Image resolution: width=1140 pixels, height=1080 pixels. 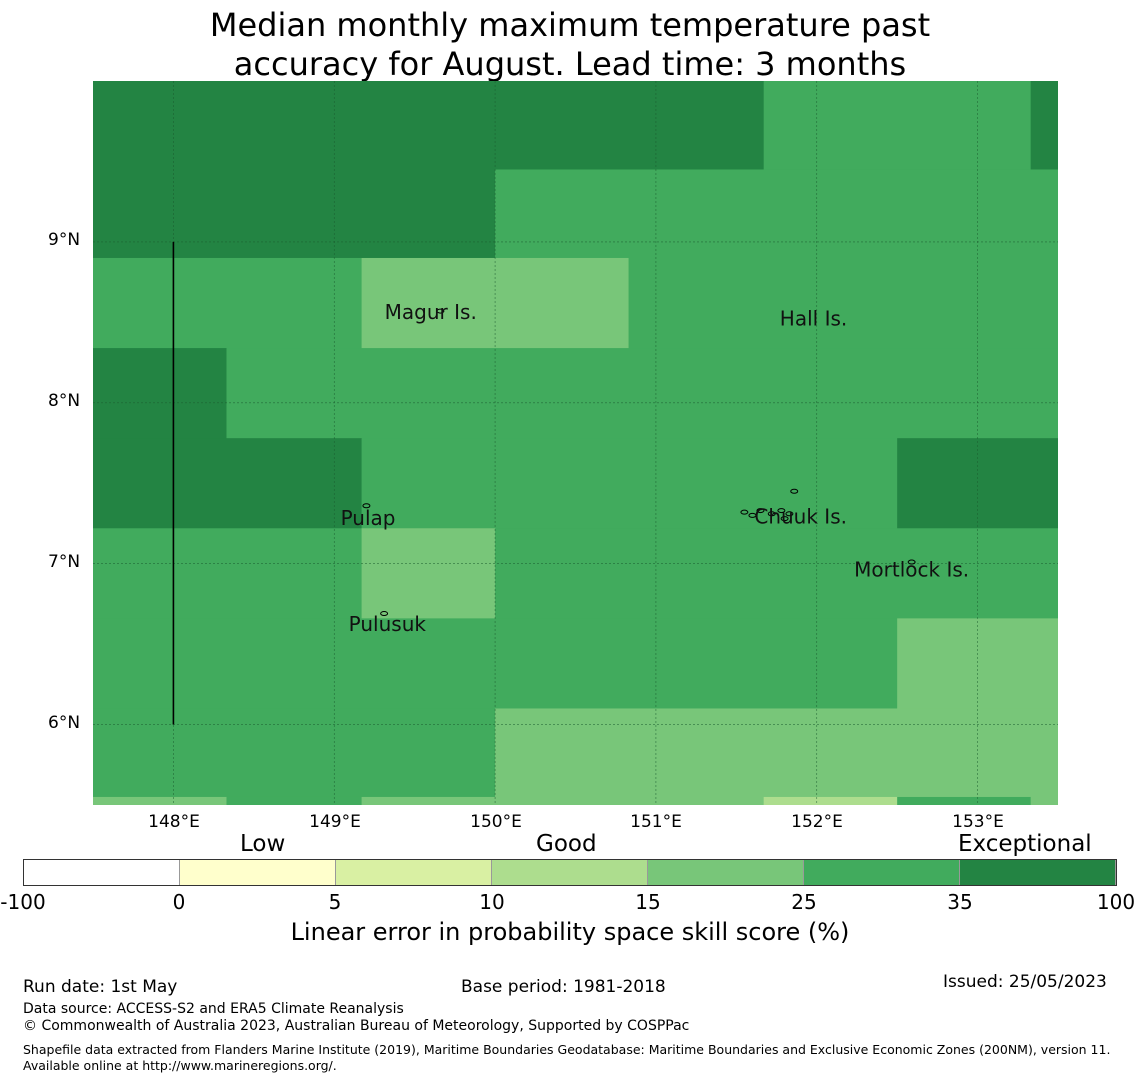 What do you see at coordinates (368, 518) in the screenshot?
I see `place-label: Pulap` at bounding box center [368, 518].